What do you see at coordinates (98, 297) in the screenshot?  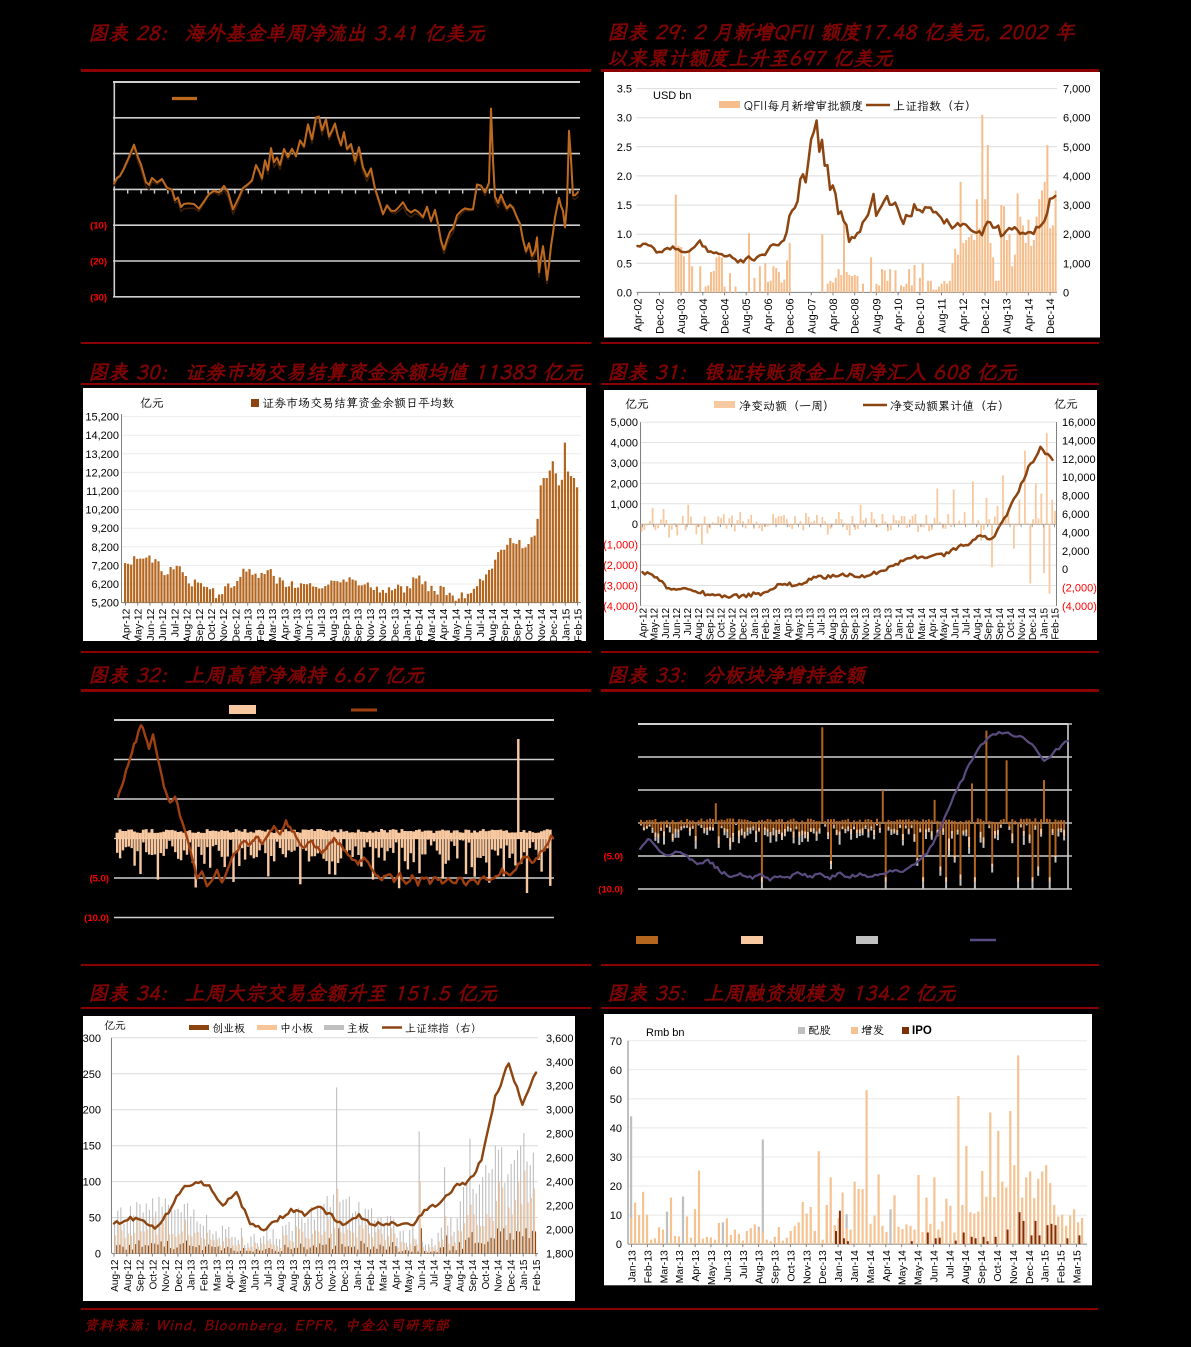 I see `svg-text: (30)` at bounding box center [98, 297].